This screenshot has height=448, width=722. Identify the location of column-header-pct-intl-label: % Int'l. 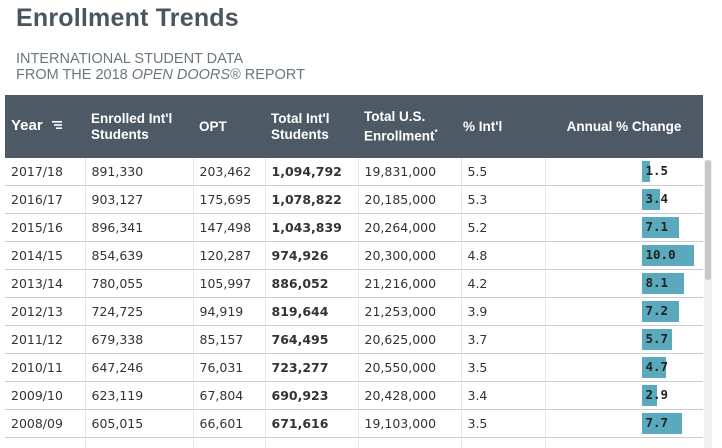
(483, 126).